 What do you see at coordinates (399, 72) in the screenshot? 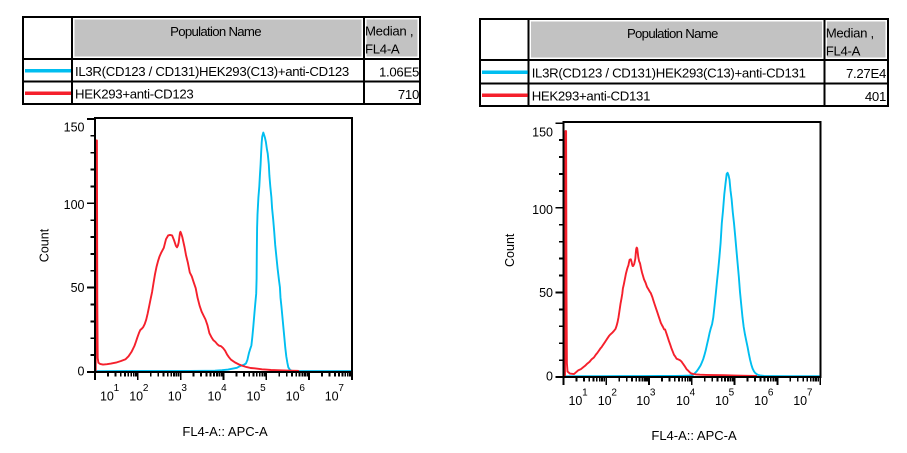
I see `svg-text: 1.06E5` at bounding box center [399, 72].